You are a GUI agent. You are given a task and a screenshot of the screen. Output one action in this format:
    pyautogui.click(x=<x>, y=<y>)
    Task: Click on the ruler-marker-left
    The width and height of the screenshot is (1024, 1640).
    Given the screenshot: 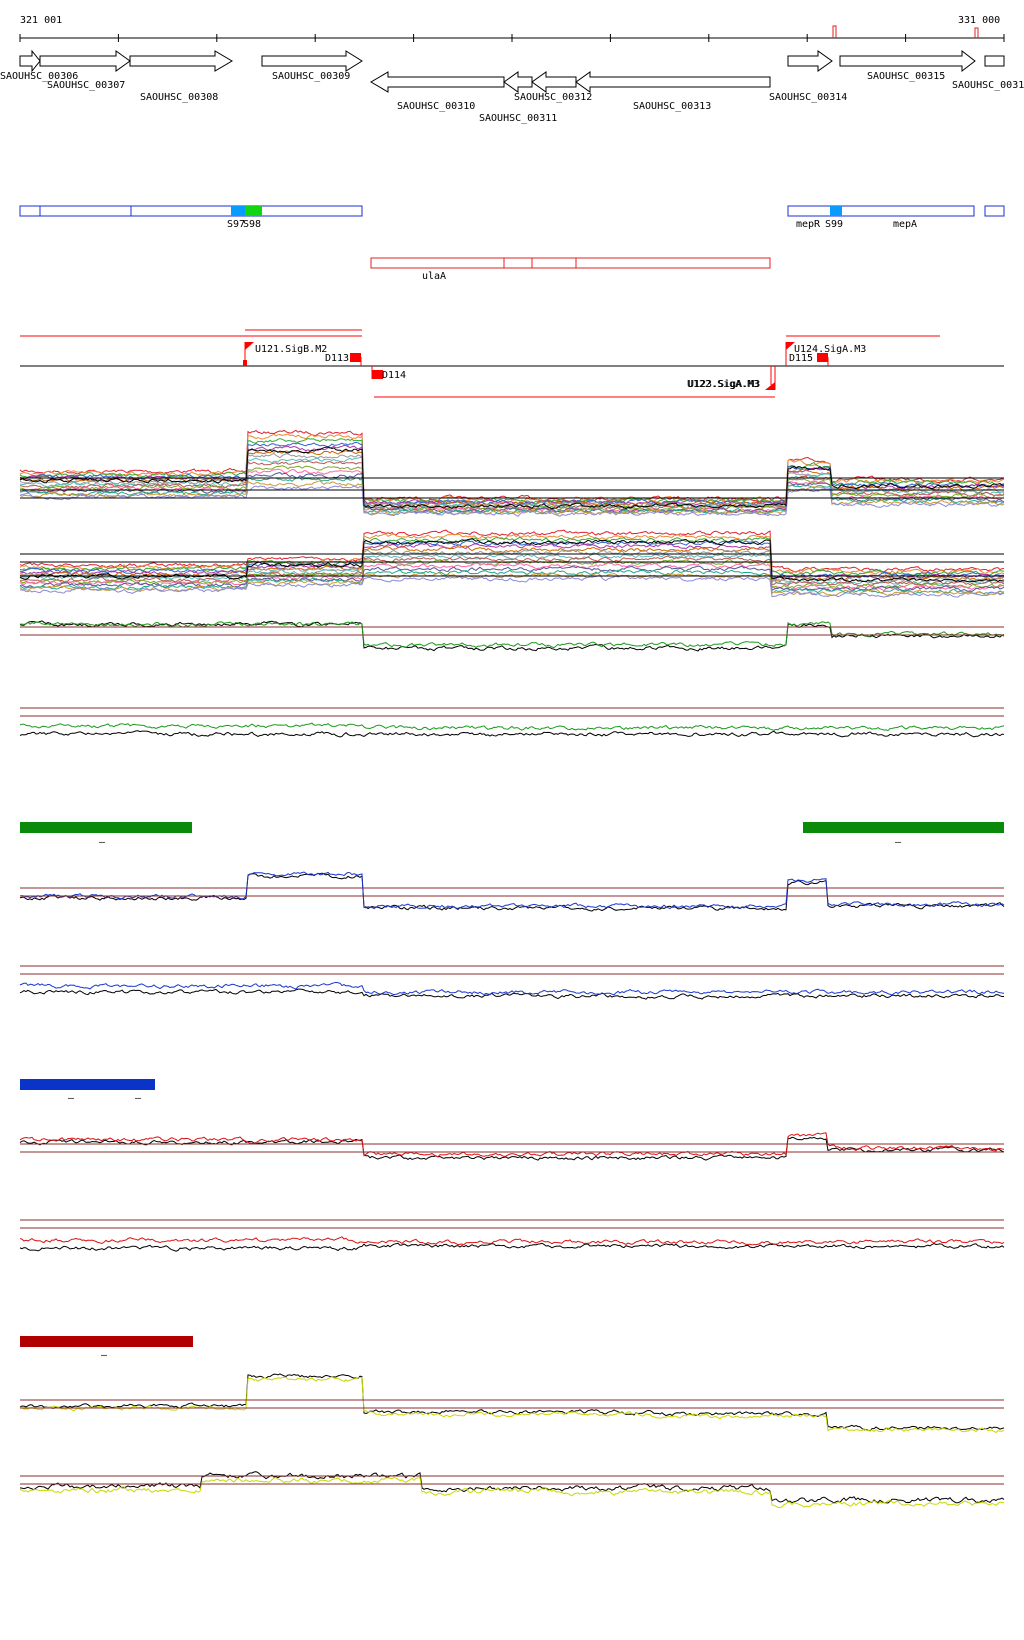 What is the action you would take?
    pyautogui.click(x=834, y=31)
    